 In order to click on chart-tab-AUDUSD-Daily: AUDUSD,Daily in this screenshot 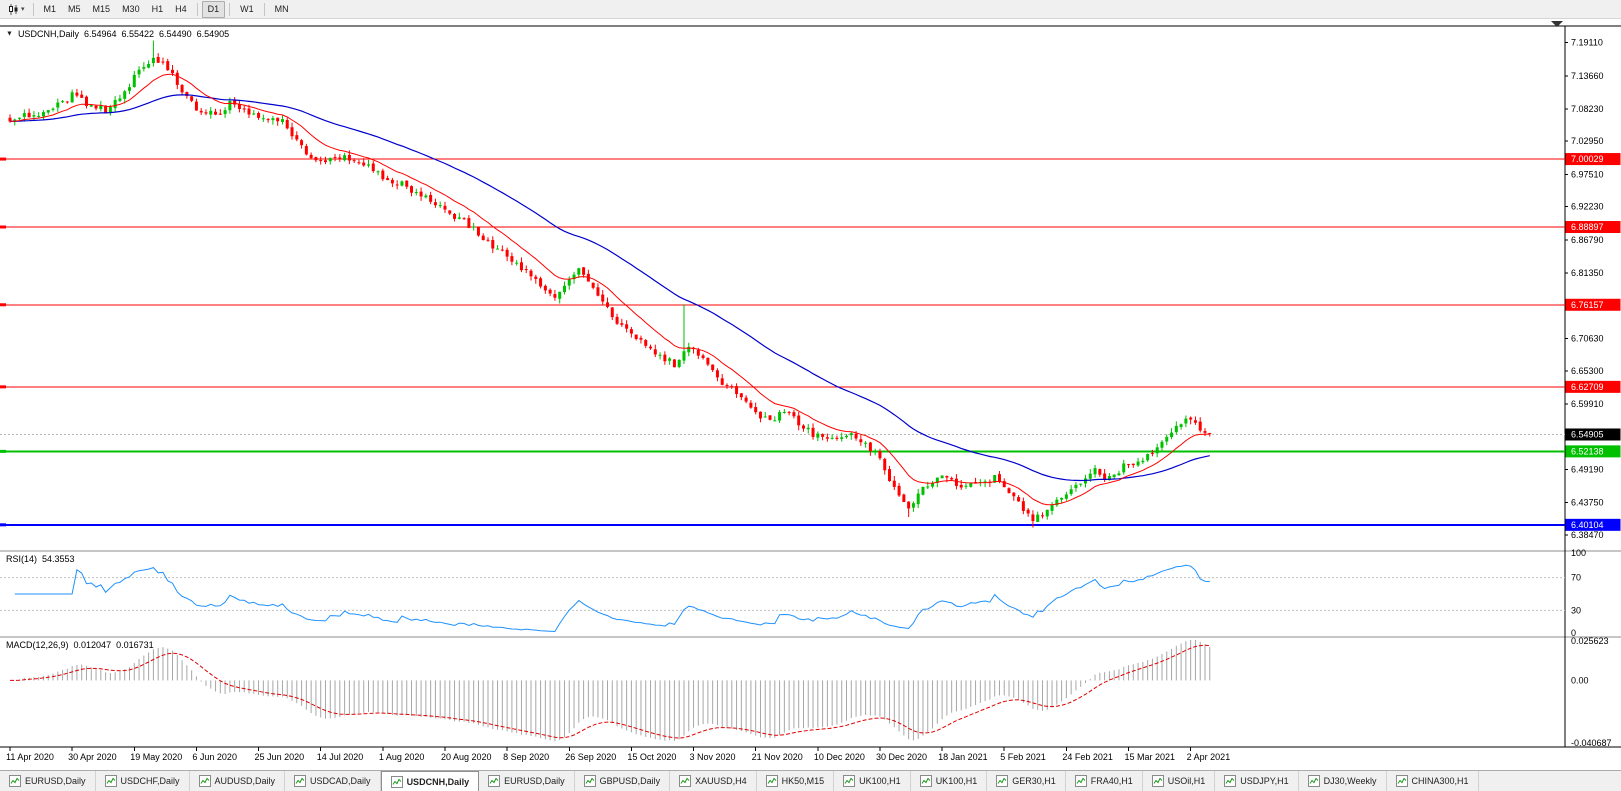, I will do `click(238, 781)`.